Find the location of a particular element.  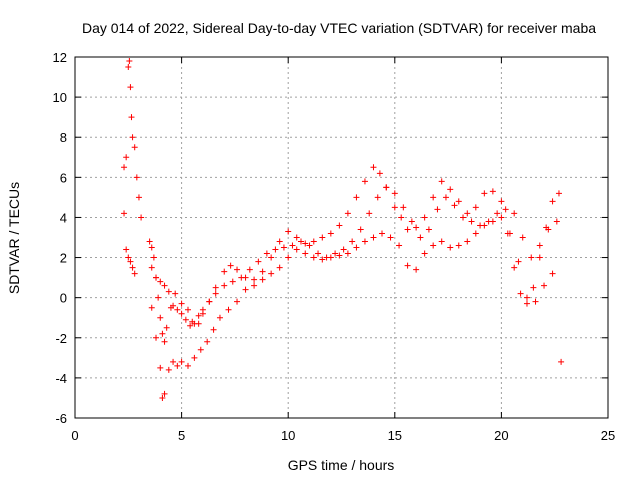

y-tick-label: 2 is located at coordinates (63, 258).